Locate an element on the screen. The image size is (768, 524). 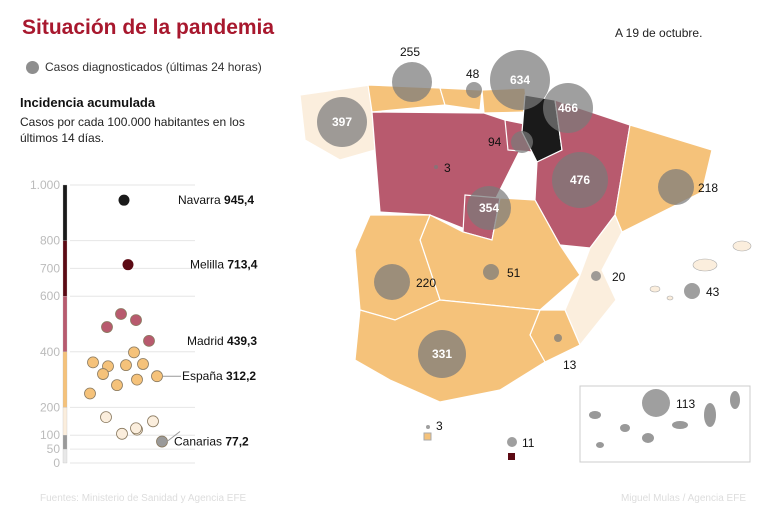
case-count-label: 331 is located at coordinates (442, 354).